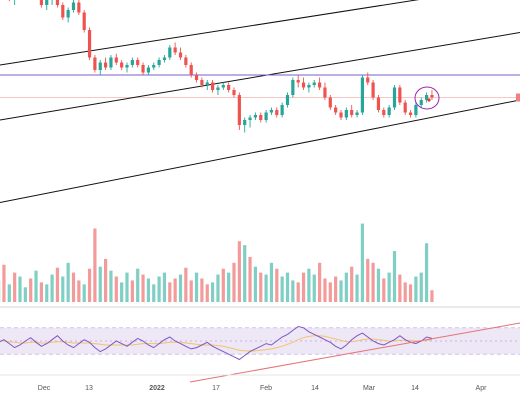 This screenshot has height=405, width=520. What do you see at coordinates (482, 388) in the screenshot?
I see `time-axis-label: Apr` at bounding box center [482, 388].